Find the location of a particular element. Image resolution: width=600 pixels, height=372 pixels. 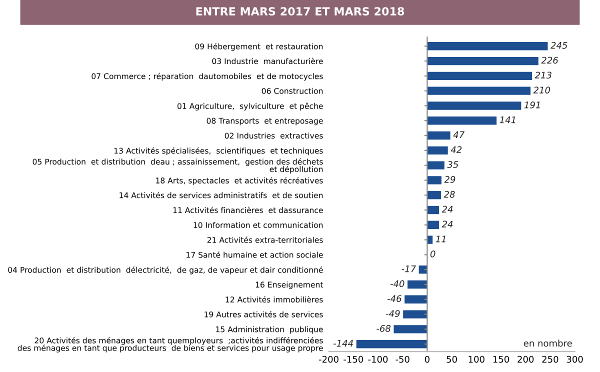

x-tick-label: 0 is located at coordinates (427, 359).